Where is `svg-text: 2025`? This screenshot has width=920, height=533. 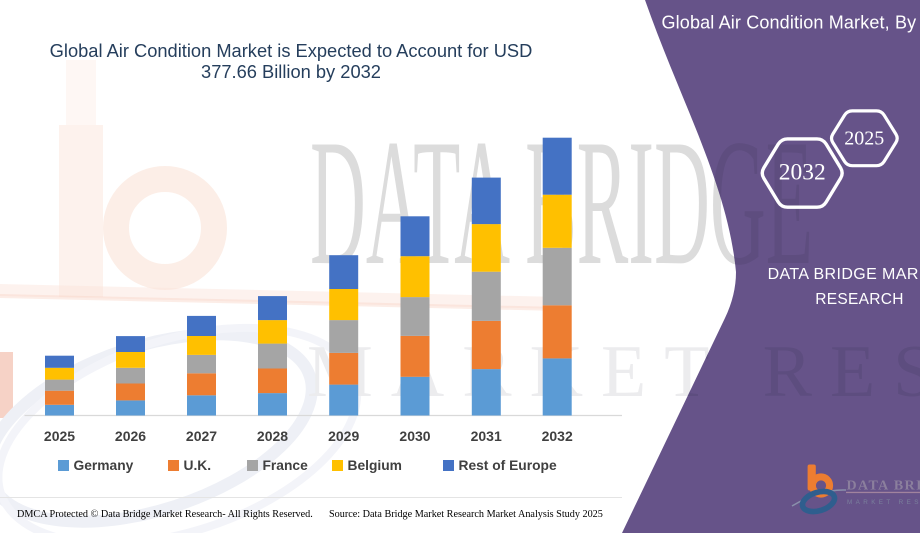 svg-text: 2025 is located at coordinates (864, 139).